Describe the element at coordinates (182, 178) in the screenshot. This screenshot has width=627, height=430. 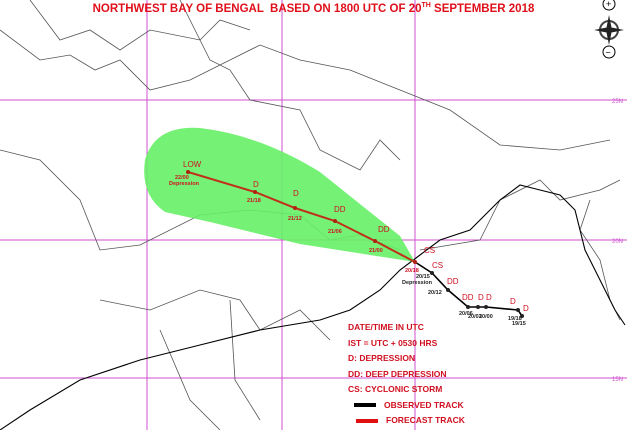
I see `forecast-time-label: 22/00` at that location.